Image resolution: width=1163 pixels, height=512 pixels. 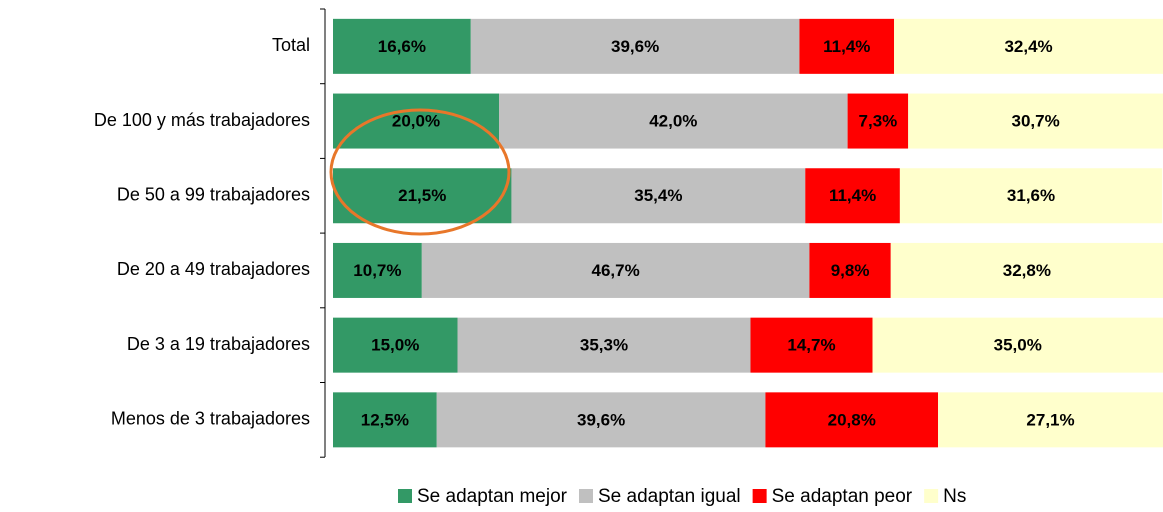 I want to click on data-label: 31,6%, so click(x=1031, y=195).